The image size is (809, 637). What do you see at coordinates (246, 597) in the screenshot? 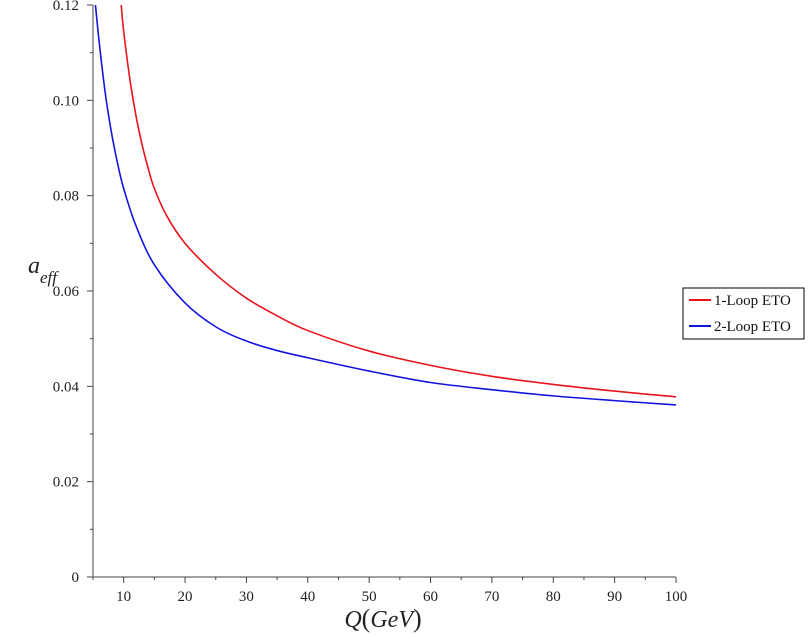
I see `x-tick-label: 30` at bounding box center [246, 597].